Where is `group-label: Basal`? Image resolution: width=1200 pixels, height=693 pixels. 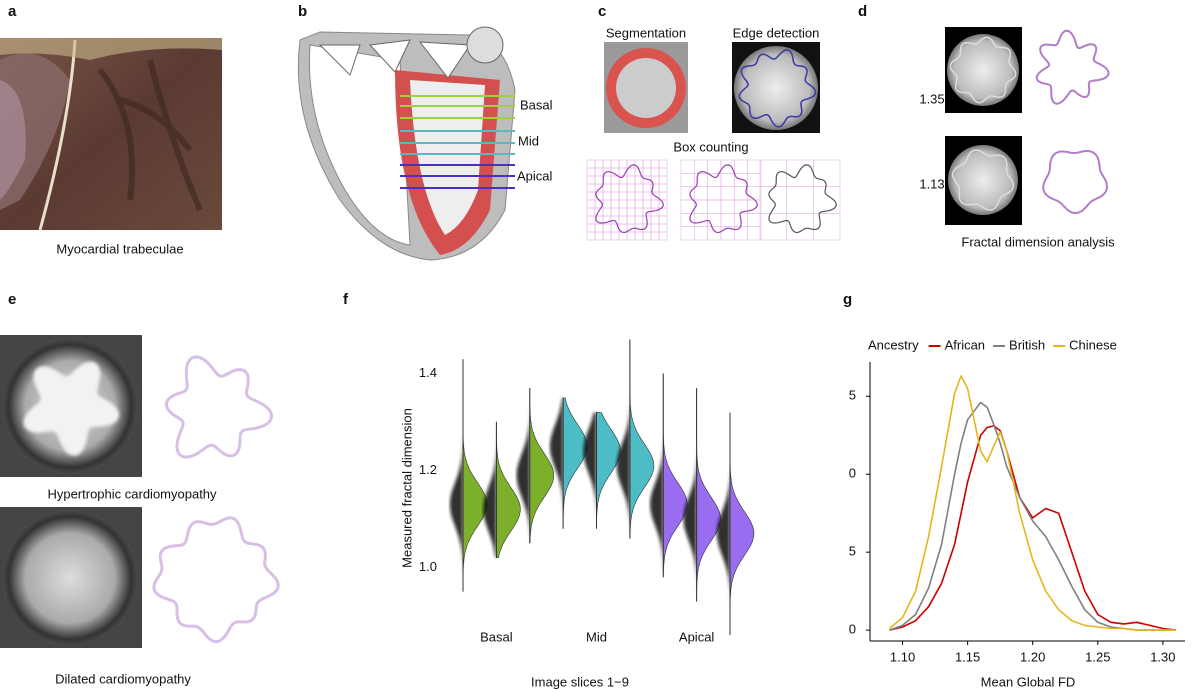
group-label: Basal is located at coordinates (496, 636).